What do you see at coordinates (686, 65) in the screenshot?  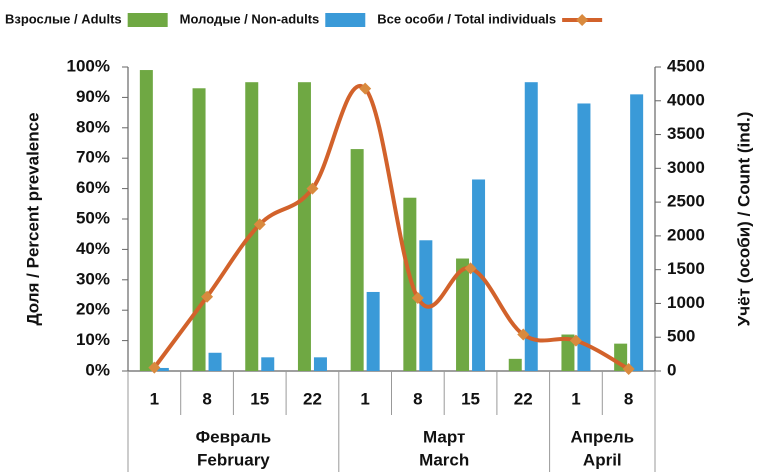 I see `y2-tick-label: 4500` at bounding box center [686, 65].